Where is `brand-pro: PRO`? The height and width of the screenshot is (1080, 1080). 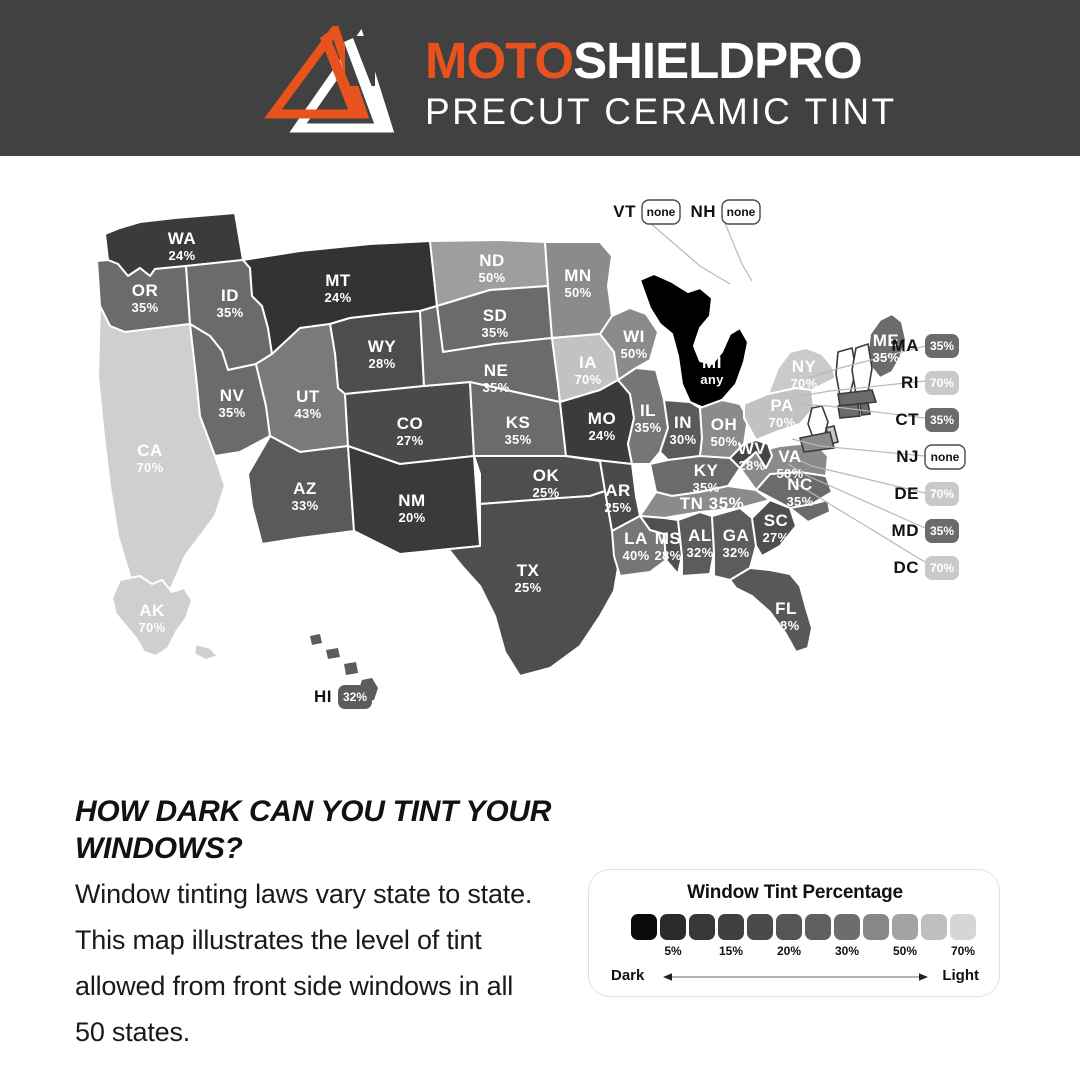 brand-pro: PRO is located at coordinates (808, 60).